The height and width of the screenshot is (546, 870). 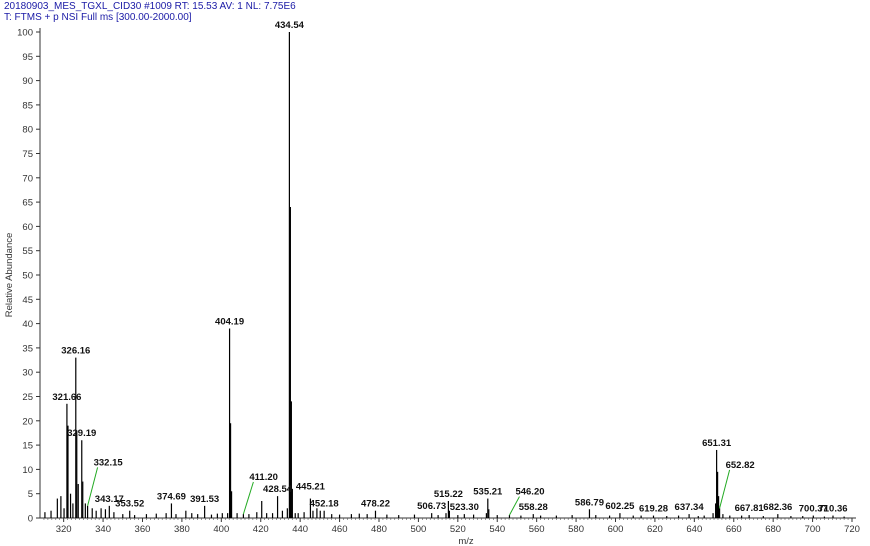 What do you see at coordinates (171, 496) in the screenshot?
I see `peak-label: 374.69` at bounding box center [171, 496].